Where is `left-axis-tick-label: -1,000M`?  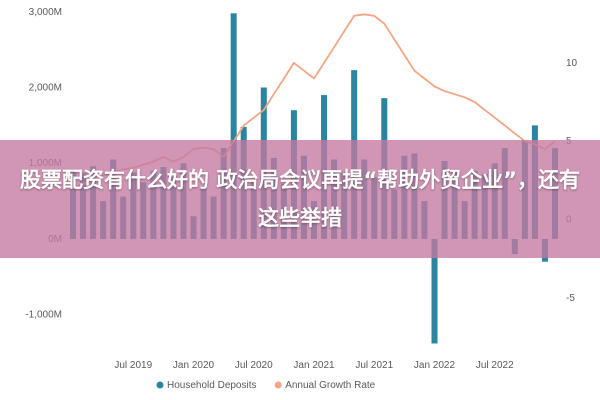
left-axis-tick-label: -1,000M is located at coordinates (43, 315).